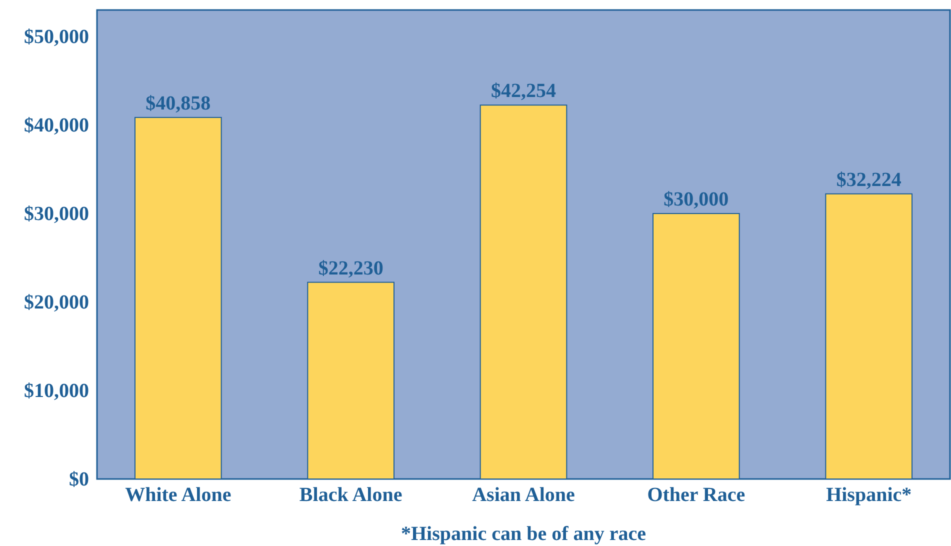 Image resolution: width=951 pixels, height=546 pixels. What do you see at coordinates (696, 199) in the screenshot?
I see `data-label: $30,000` at bounding box center [696, 199].